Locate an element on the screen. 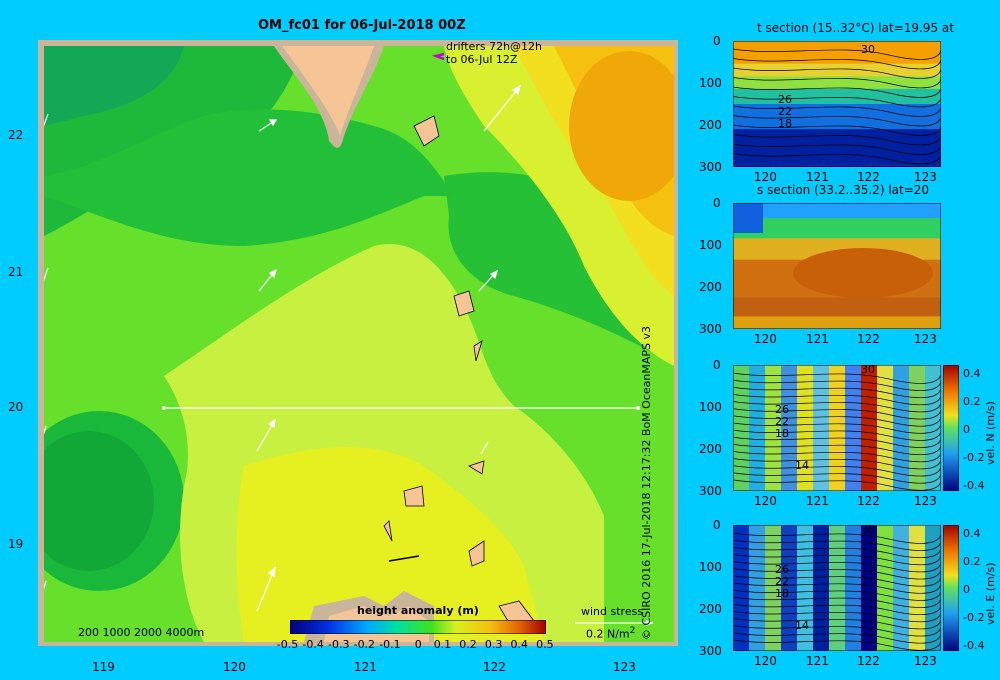 The height and width of the screenshot is (680, 1000). wind-stress-label: wind stress is located at coordinates (612, 611).